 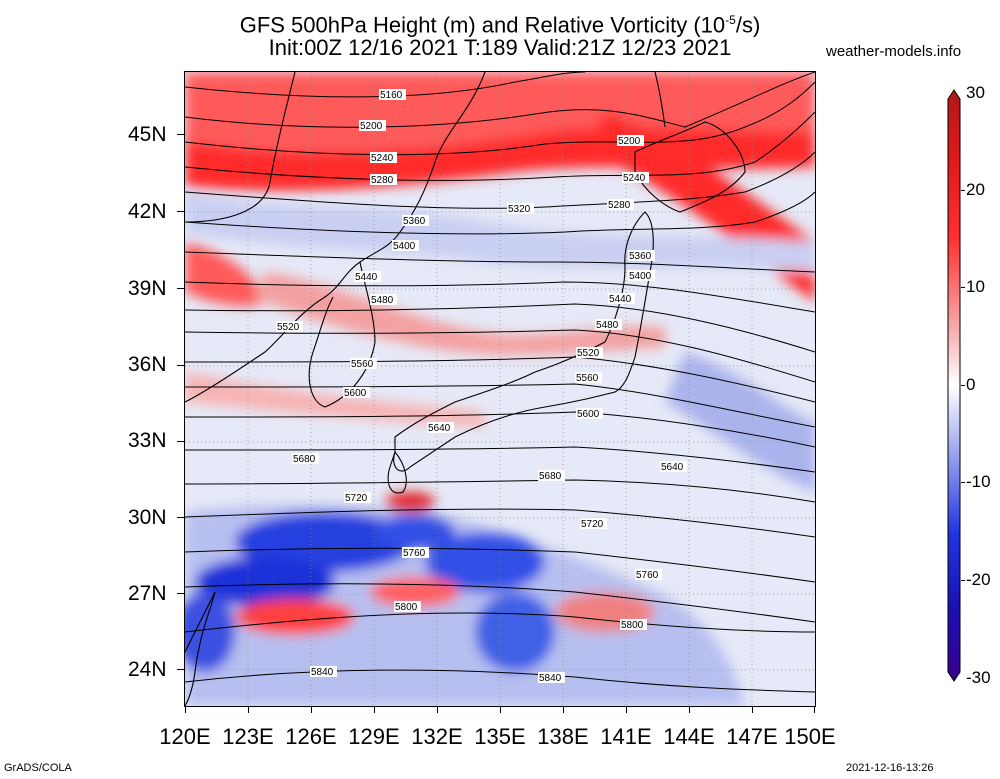 What do you see at coordinates (382, 180) in the screenshot?
I see `contour-label-5280-west: 5280` at bounding box center [382, 180].